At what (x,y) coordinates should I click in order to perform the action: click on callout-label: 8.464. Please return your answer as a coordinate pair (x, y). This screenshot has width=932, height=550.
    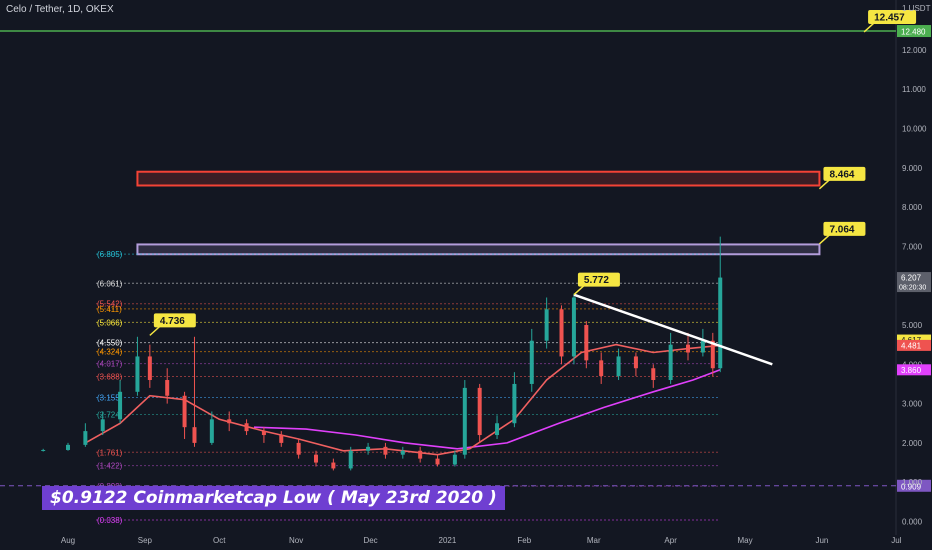
    Looking at the image, I should click on (841, 174).